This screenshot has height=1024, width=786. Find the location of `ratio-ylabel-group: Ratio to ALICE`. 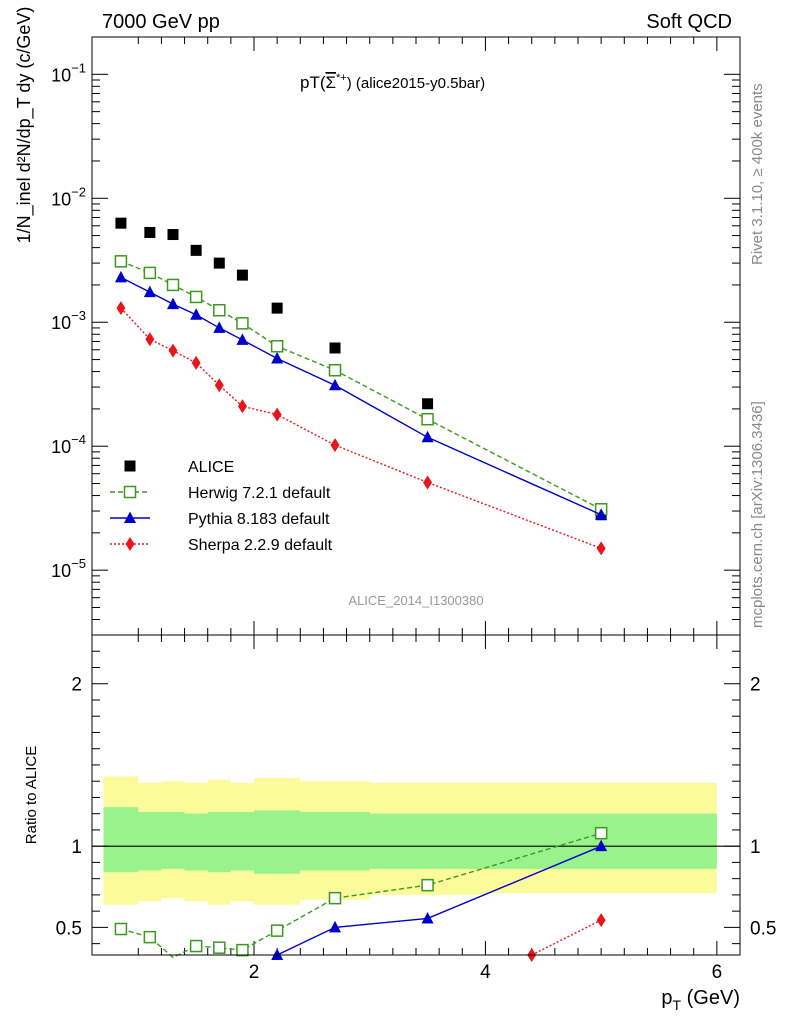

ratio-ylabel-group: Ratio to ALICE is located at coordinates (31, 795).